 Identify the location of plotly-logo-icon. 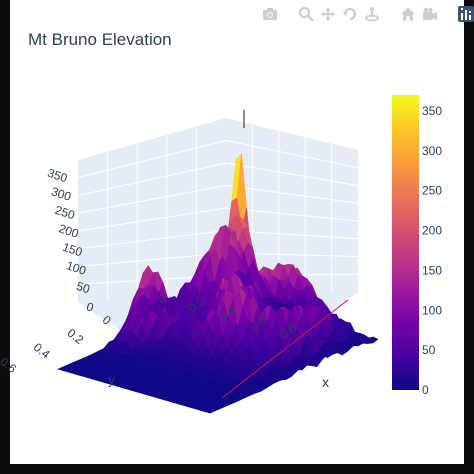
(466, 14).